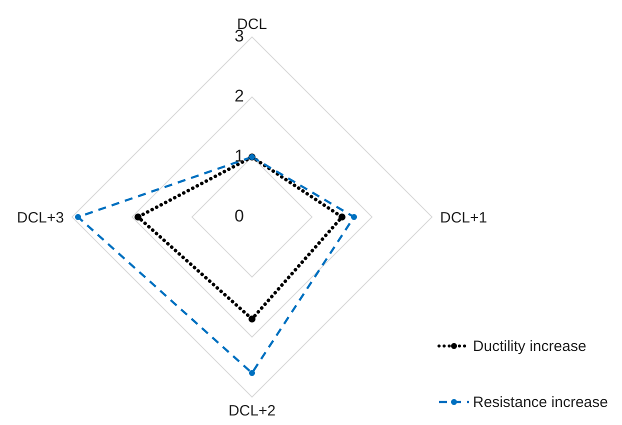  Describe the element at coordinates (540, 402) in the screenshot. I see `legend-label: Resistance increase` at that location.